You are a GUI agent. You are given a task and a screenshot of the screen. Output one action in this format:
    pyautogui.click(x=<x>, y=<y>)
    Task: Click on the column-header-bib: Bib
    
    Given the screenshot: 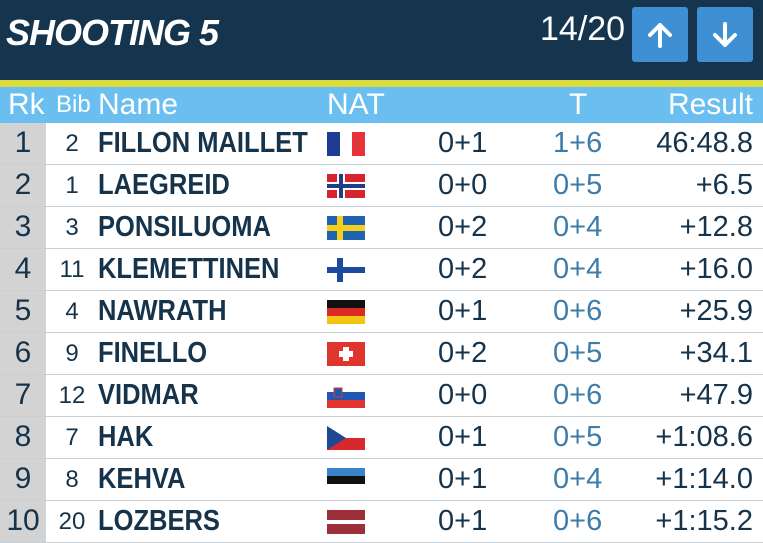 What is the action you would take?
    pyautogui.click(x=73, y=104)
    